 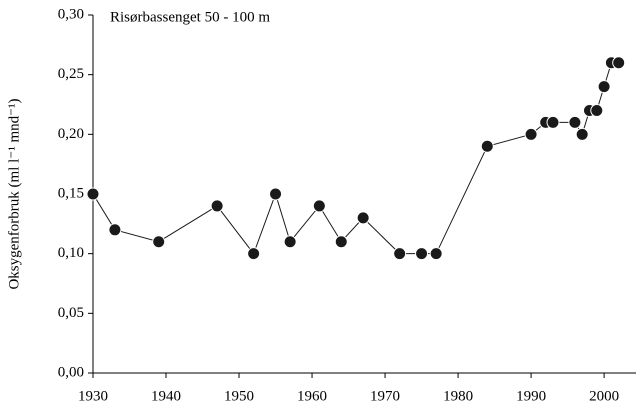 I want to click on y-tick-label: 0,10, so click(x=71, y=253).